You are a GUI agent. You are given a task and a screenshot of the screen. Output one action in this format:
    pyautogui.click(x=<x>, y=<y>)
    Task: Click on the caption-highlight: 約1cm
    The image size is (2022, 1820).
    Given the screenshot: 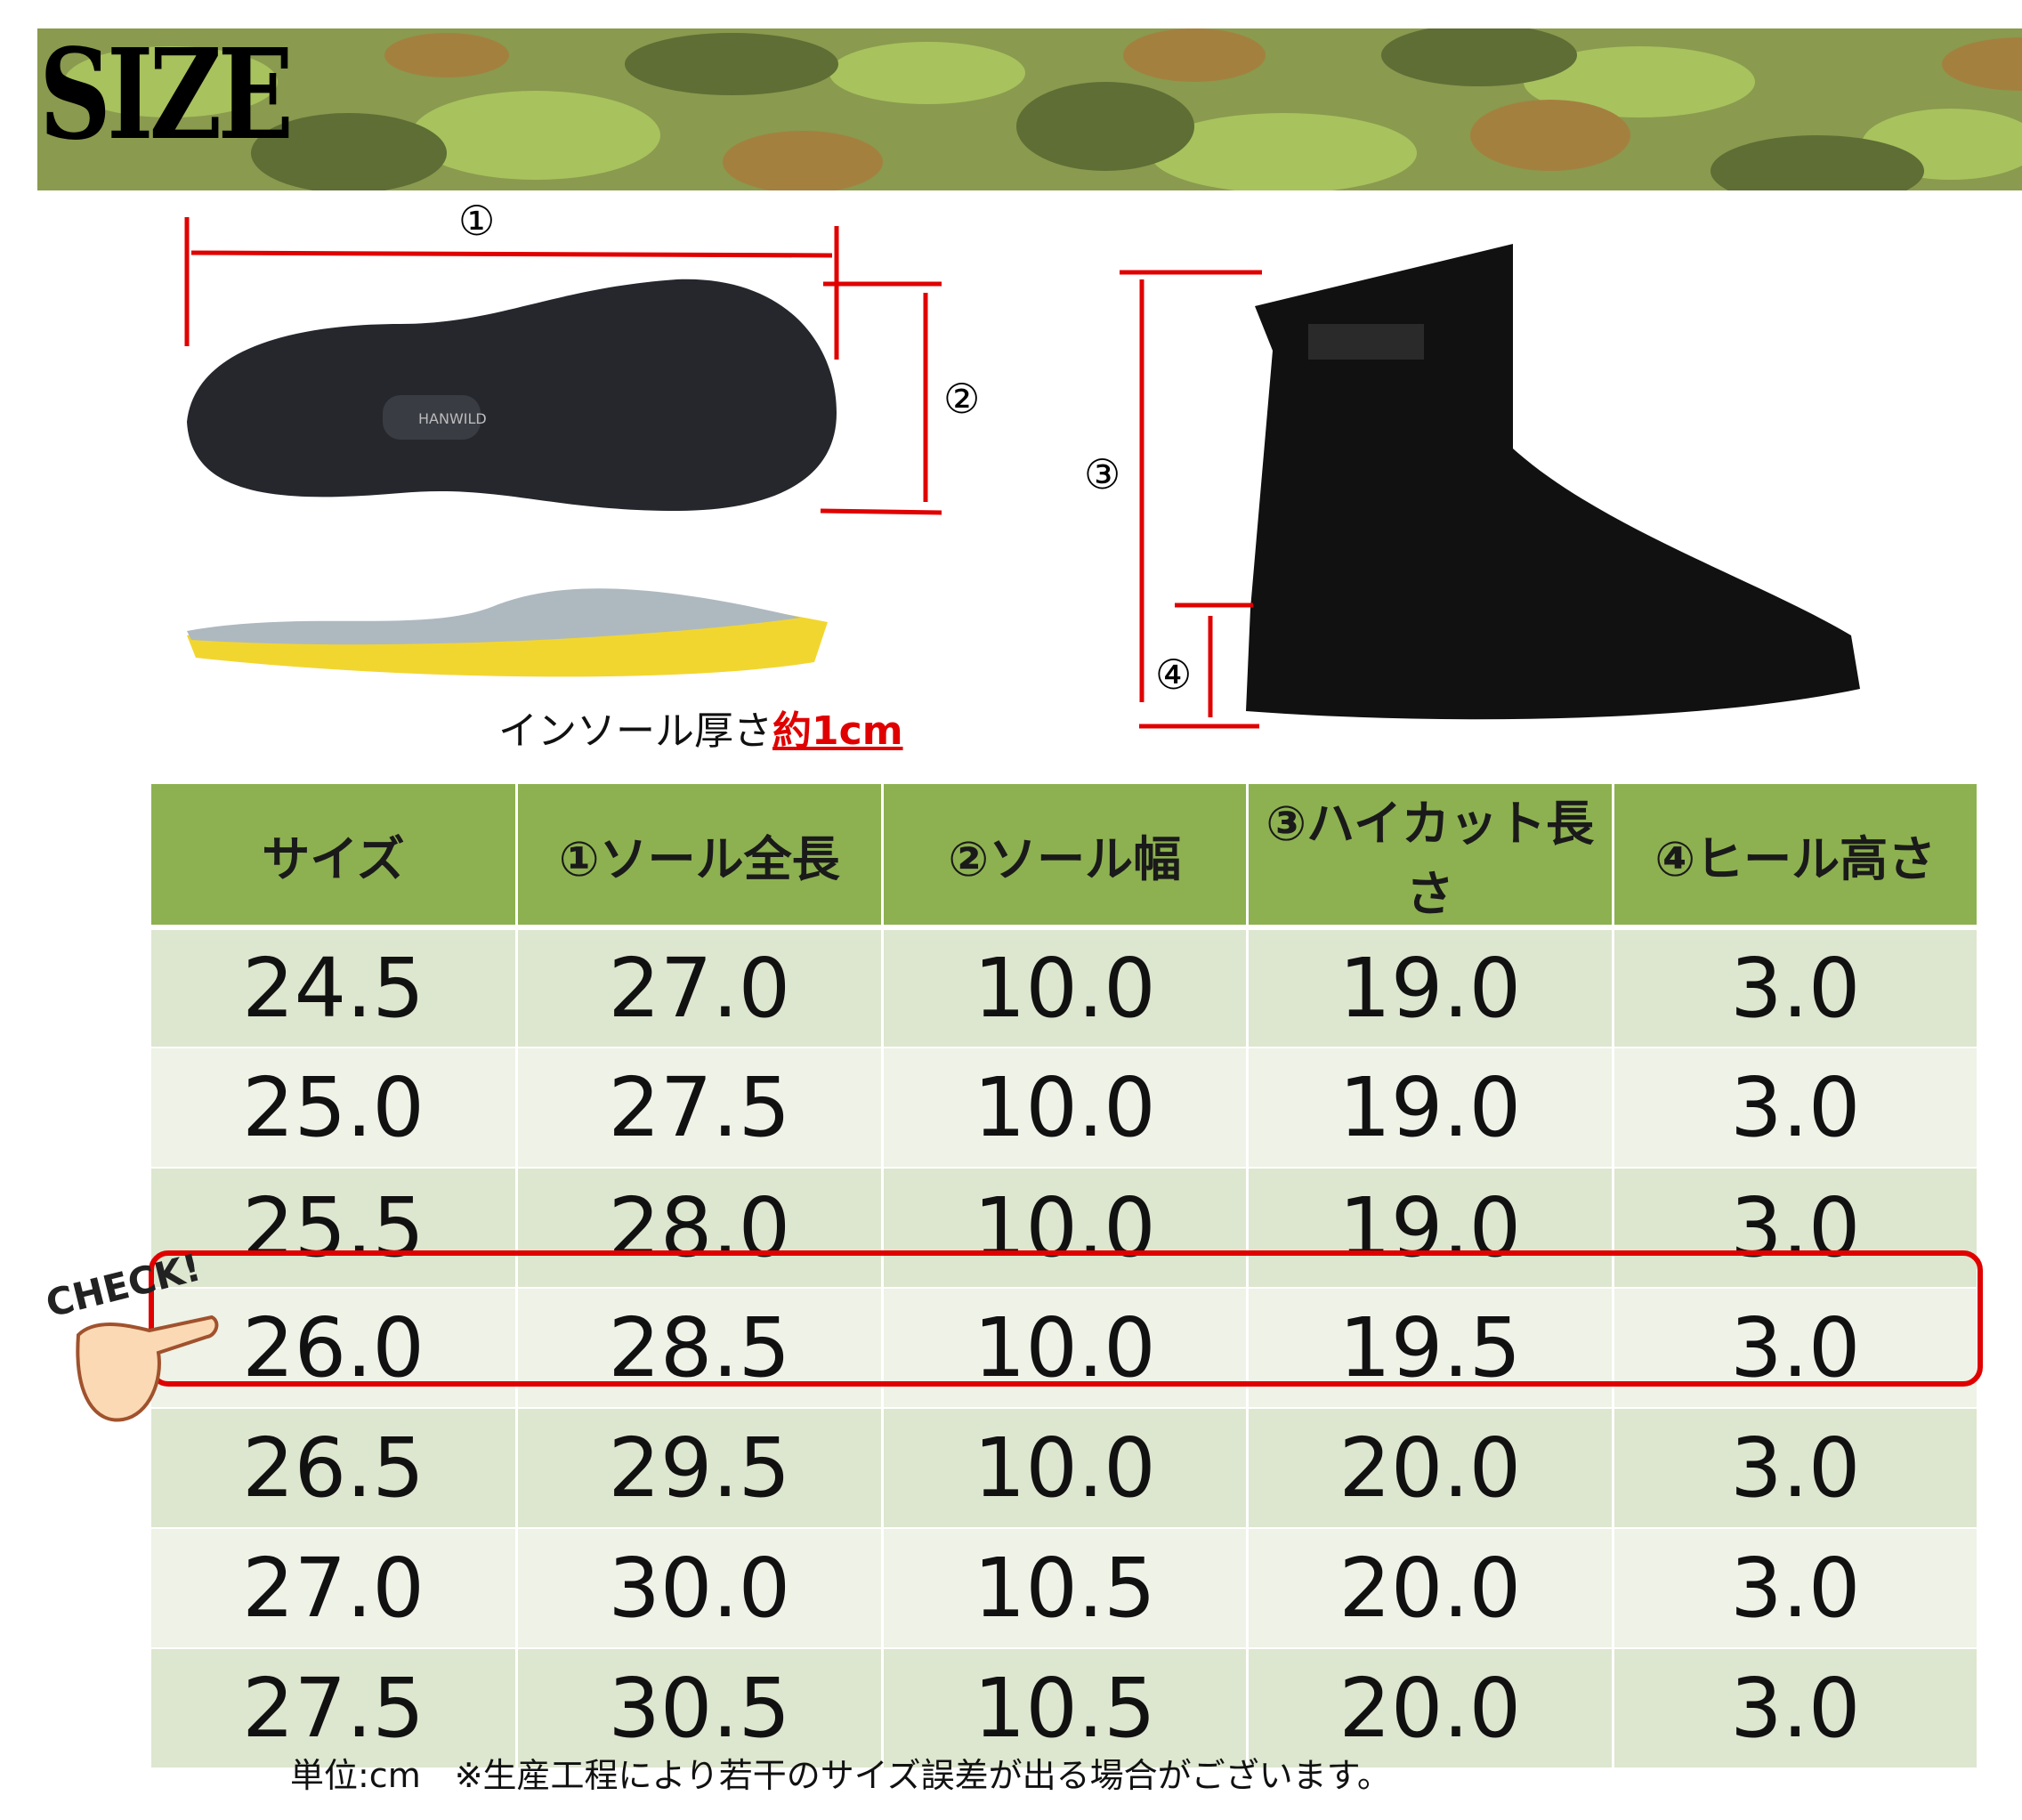 What is the action you would take?
    pyautogui.click(x=838, y=731)
    